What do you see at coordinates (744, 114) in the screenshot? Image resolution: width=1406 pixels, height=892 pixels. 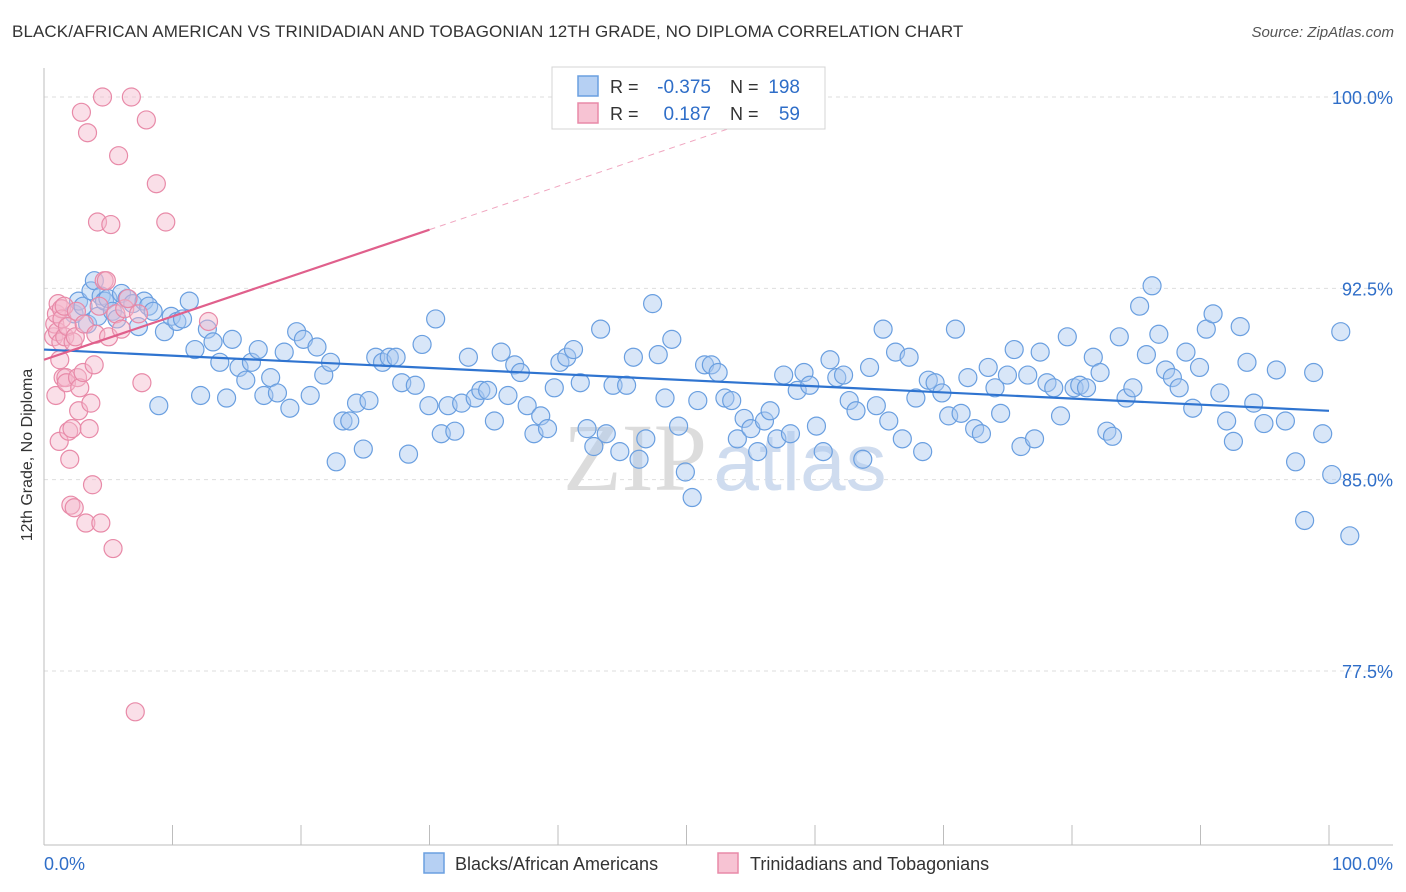 I see `legend-n-label-pink: N =` at bounding box center [744, 114].